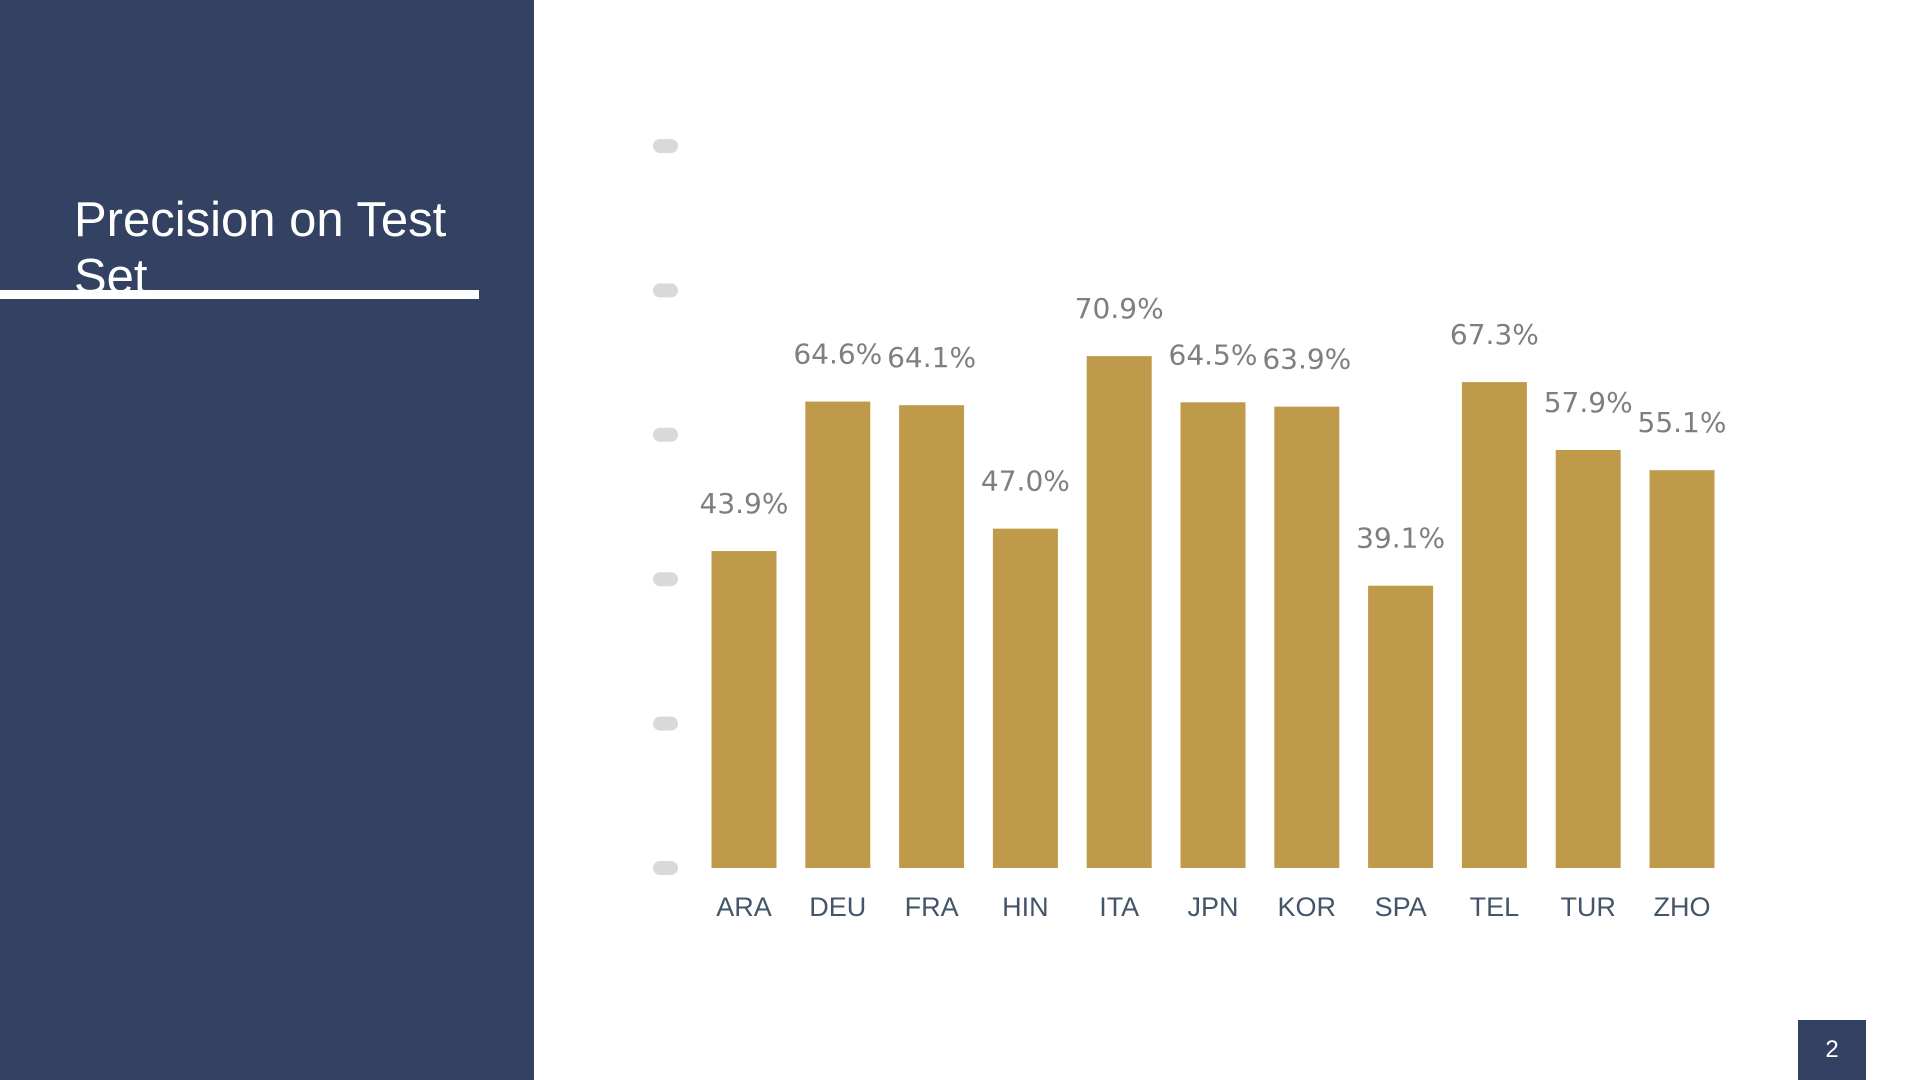  What do you see at coordinates (1495, 907) in the screenshot?
I see `category-label: TEL` at bounding box center [1495, 907].